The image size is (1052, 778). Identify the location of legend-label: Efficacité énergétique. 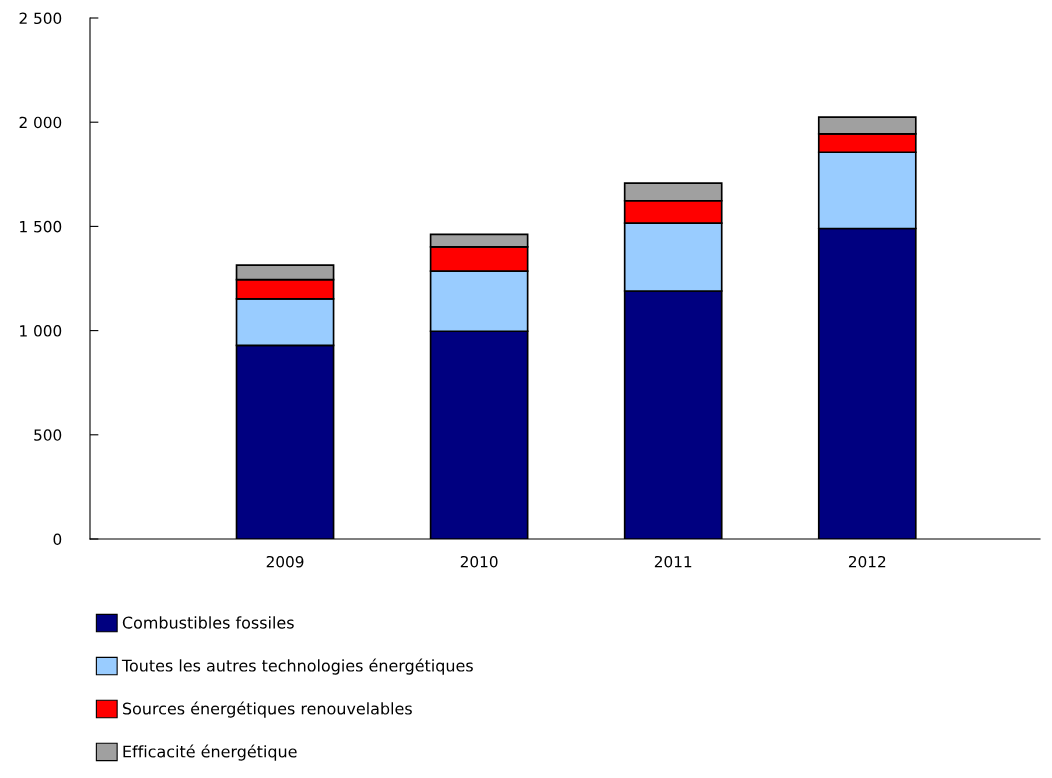
(210, 752).